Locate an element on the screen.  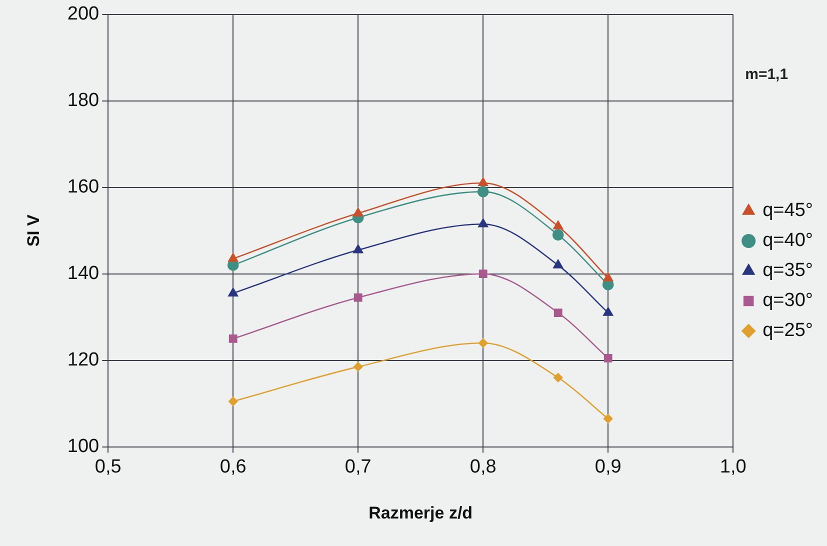
x-tick-label: 1,0 is located at coordinates (733, 467).